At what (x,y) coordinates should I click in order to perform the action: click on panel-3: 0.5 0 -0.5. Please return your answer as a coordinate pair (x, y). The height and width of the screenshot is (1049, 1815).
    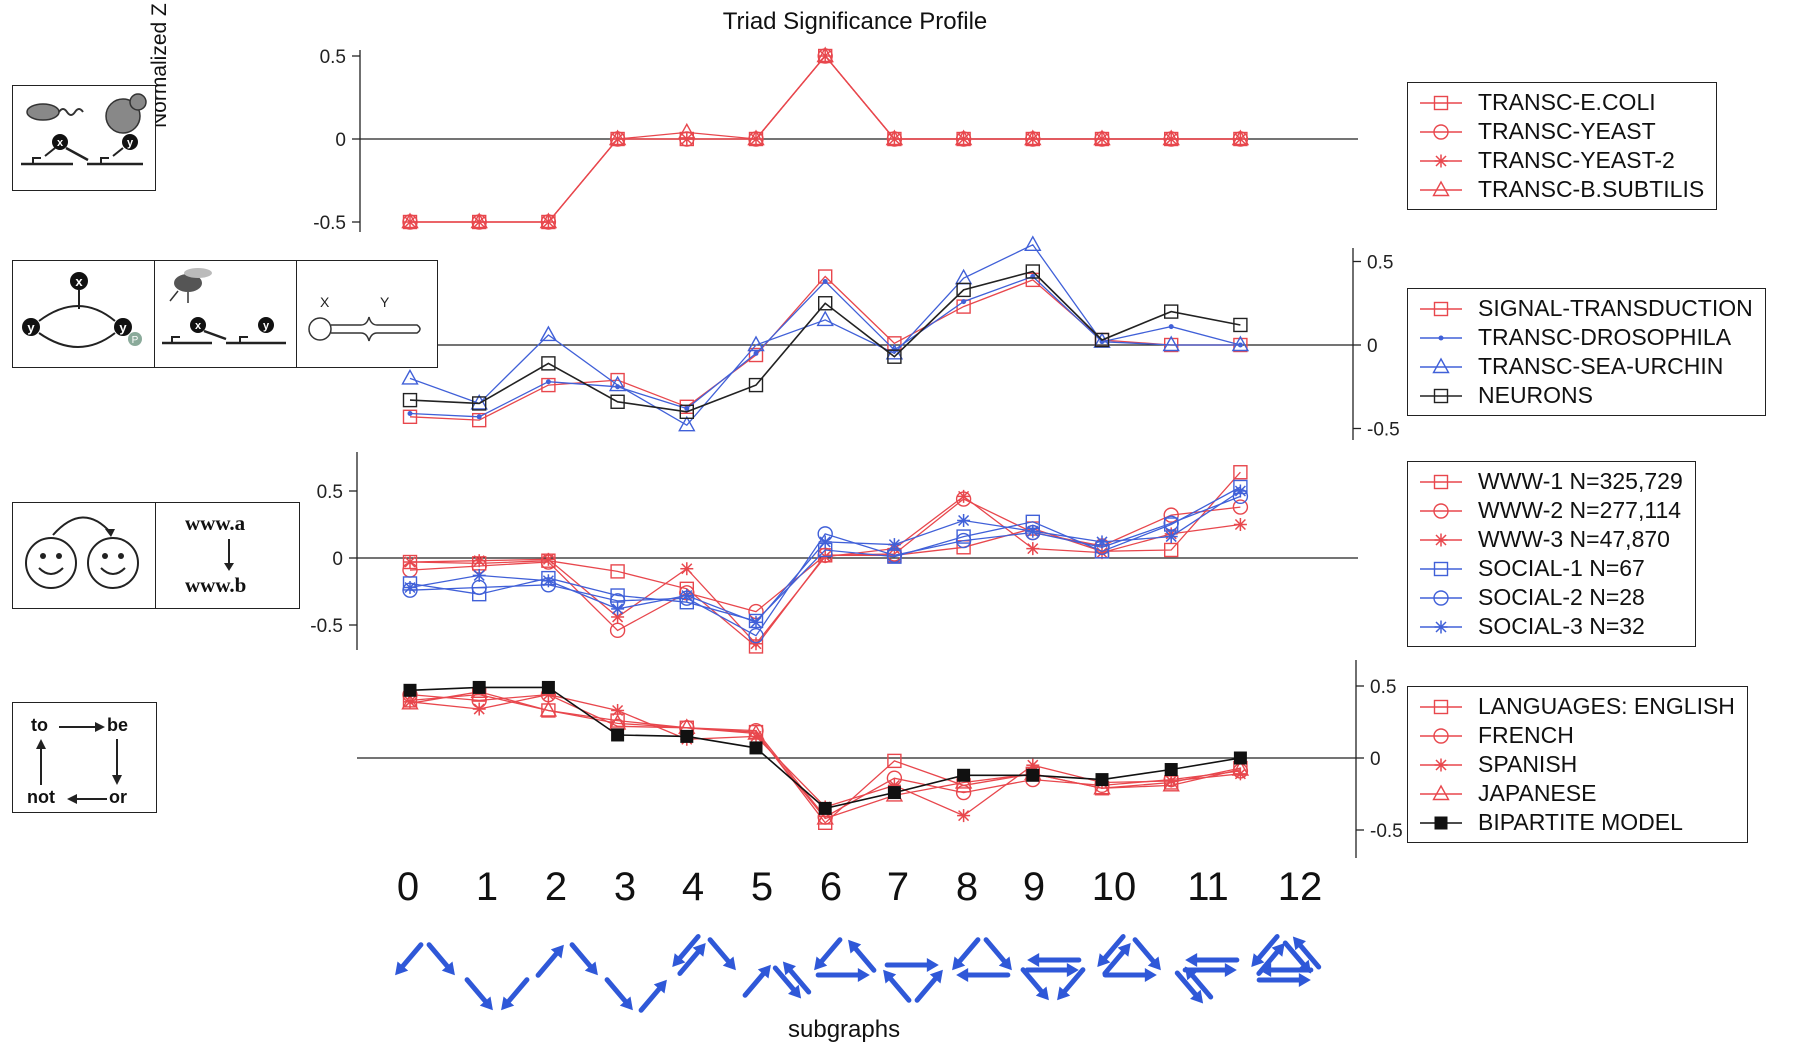
    Looking at the image, I should click on (834, 553).